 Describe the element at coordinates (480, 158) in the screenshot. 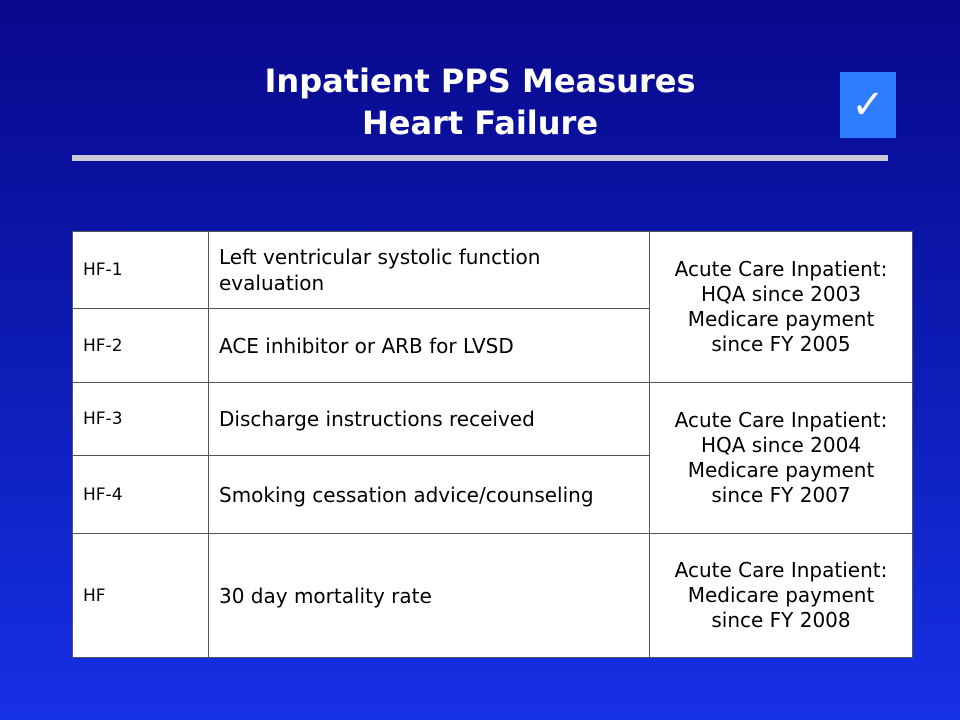

I see `title-divider` at that location.